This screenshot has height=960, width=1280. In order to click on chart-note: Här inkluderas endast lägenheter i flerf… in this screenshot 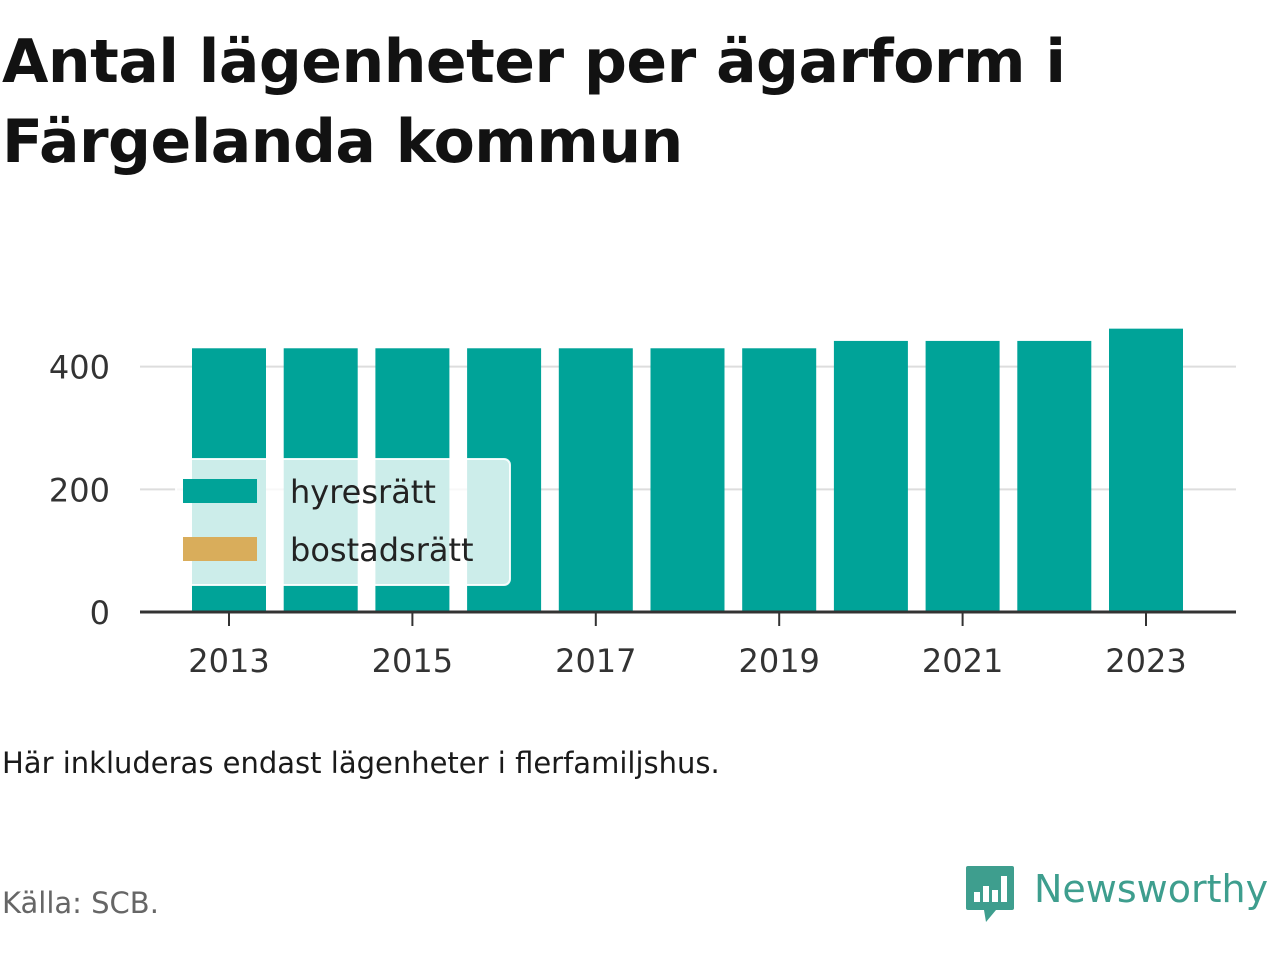, I will do `click(361, 763)`.